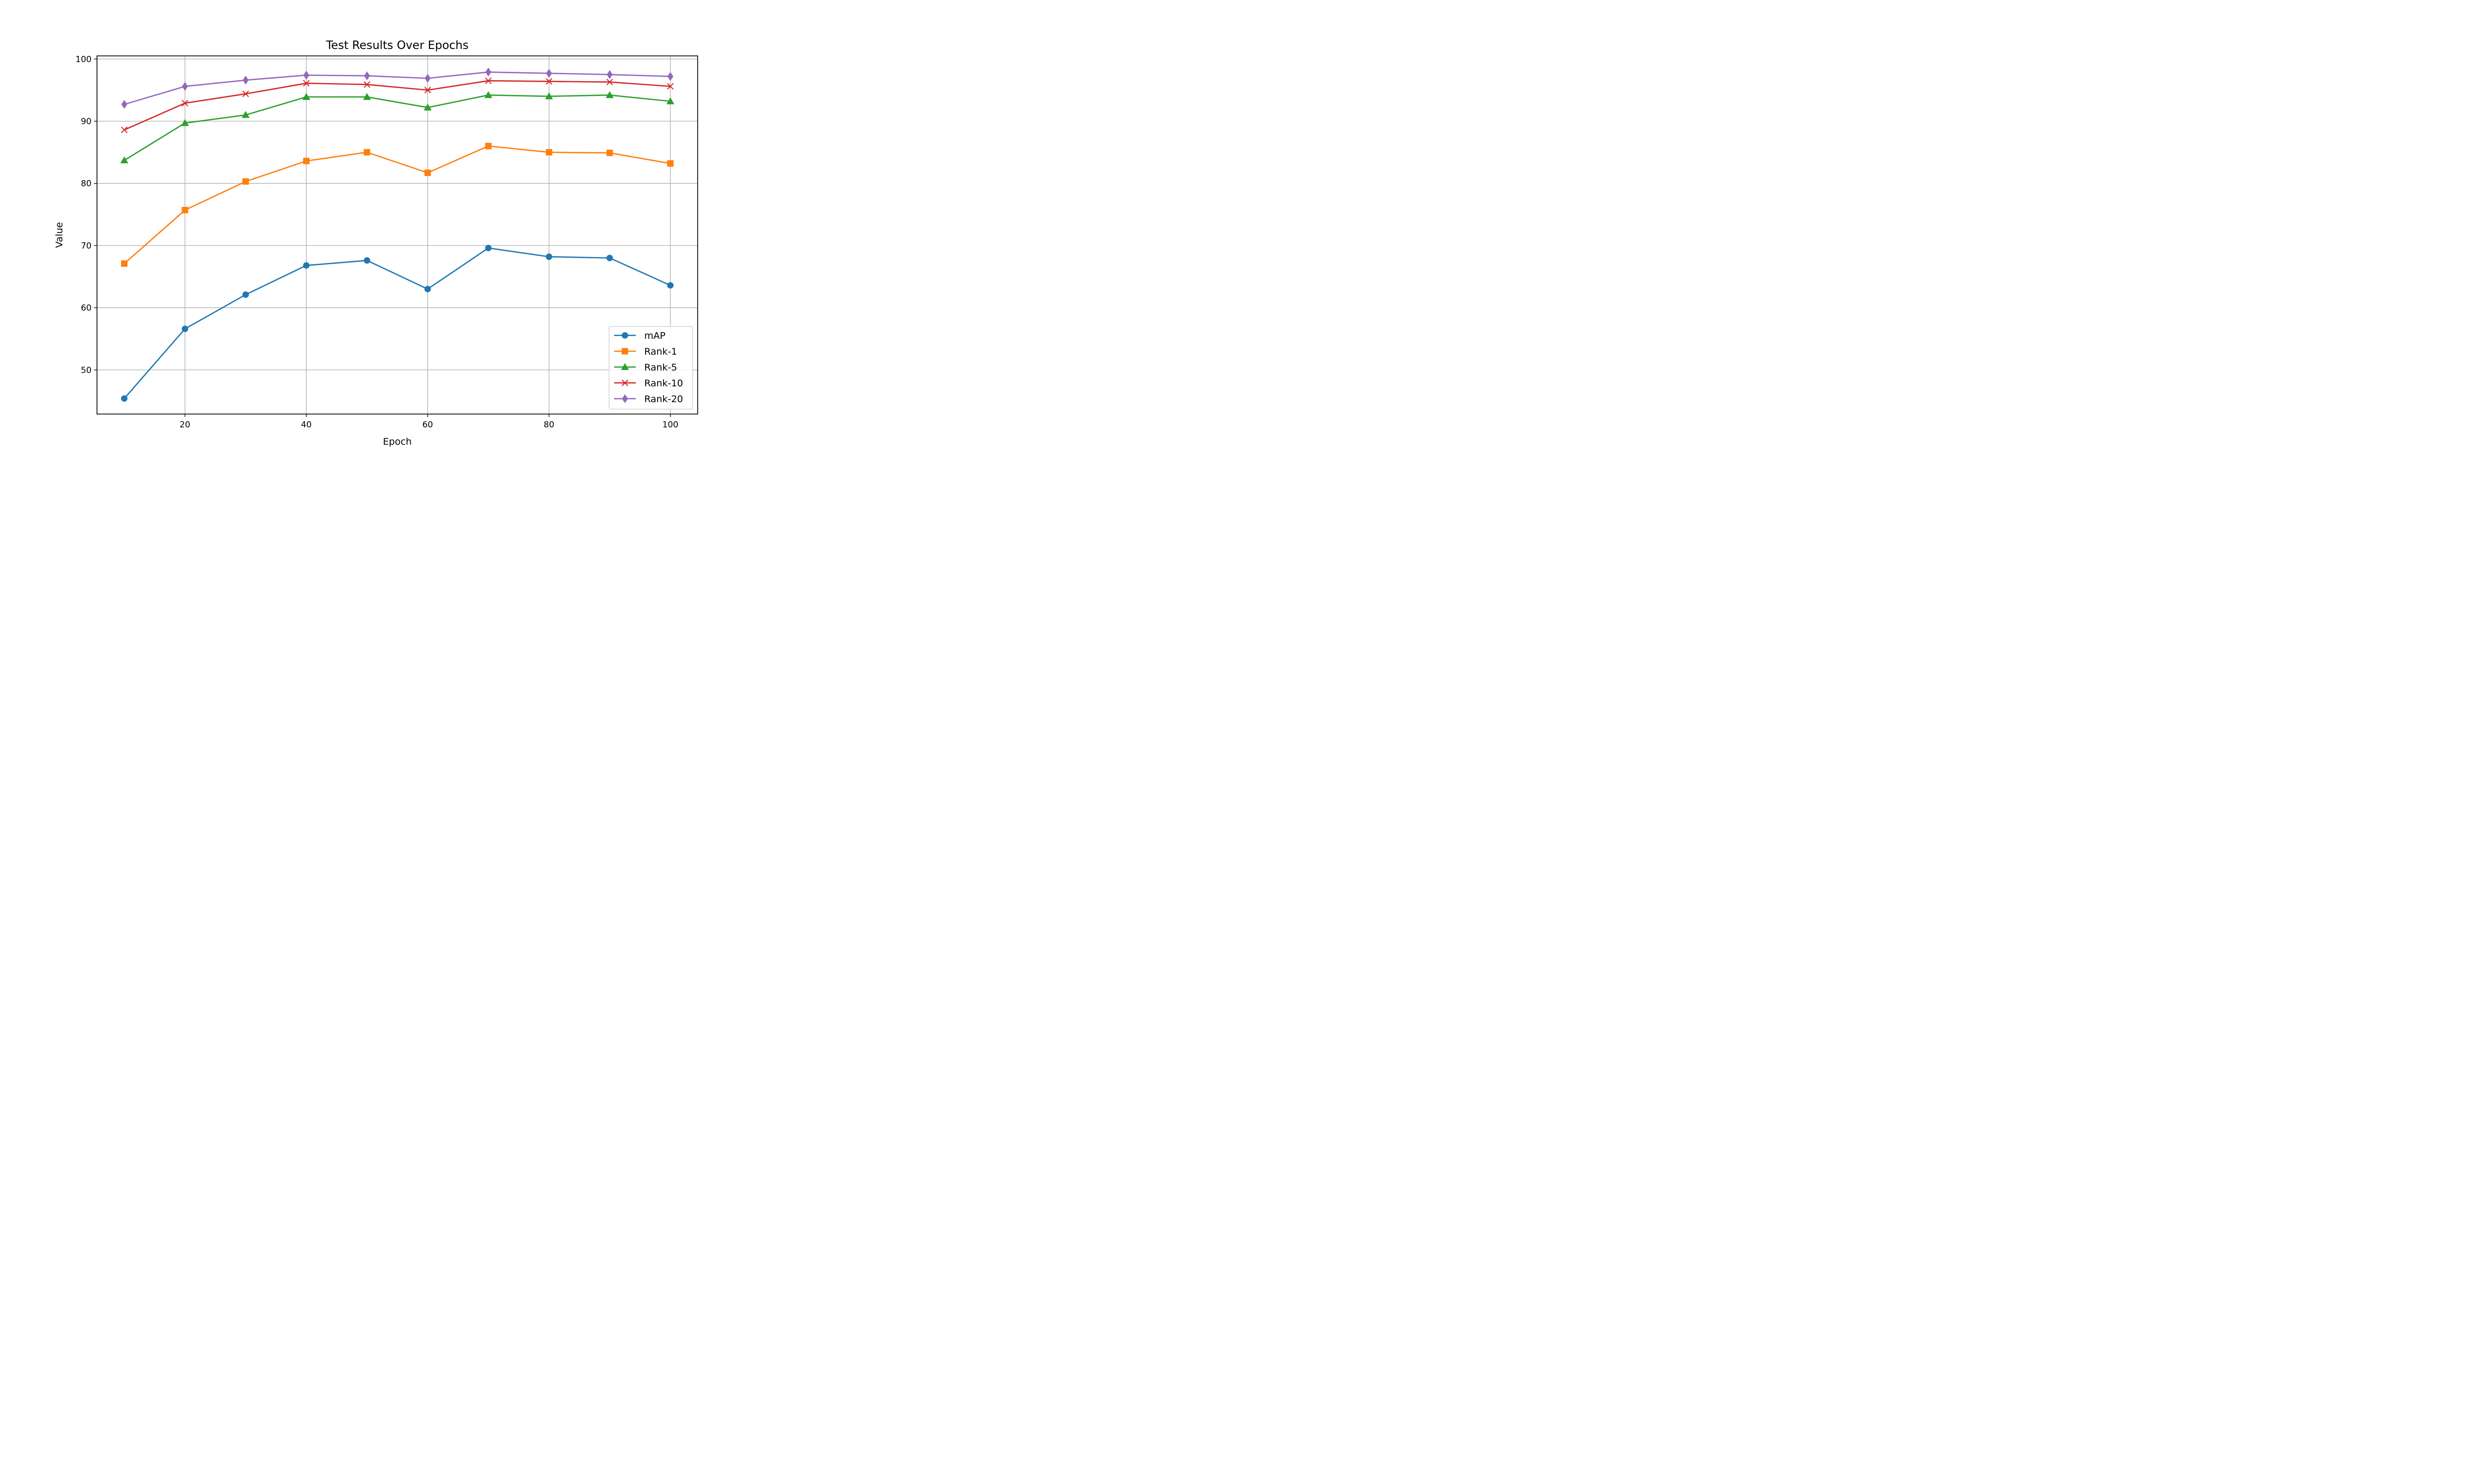 This screenshot has height=1484, width=2474. I want to click on legend-item: Rank-5, so click(646, 367).